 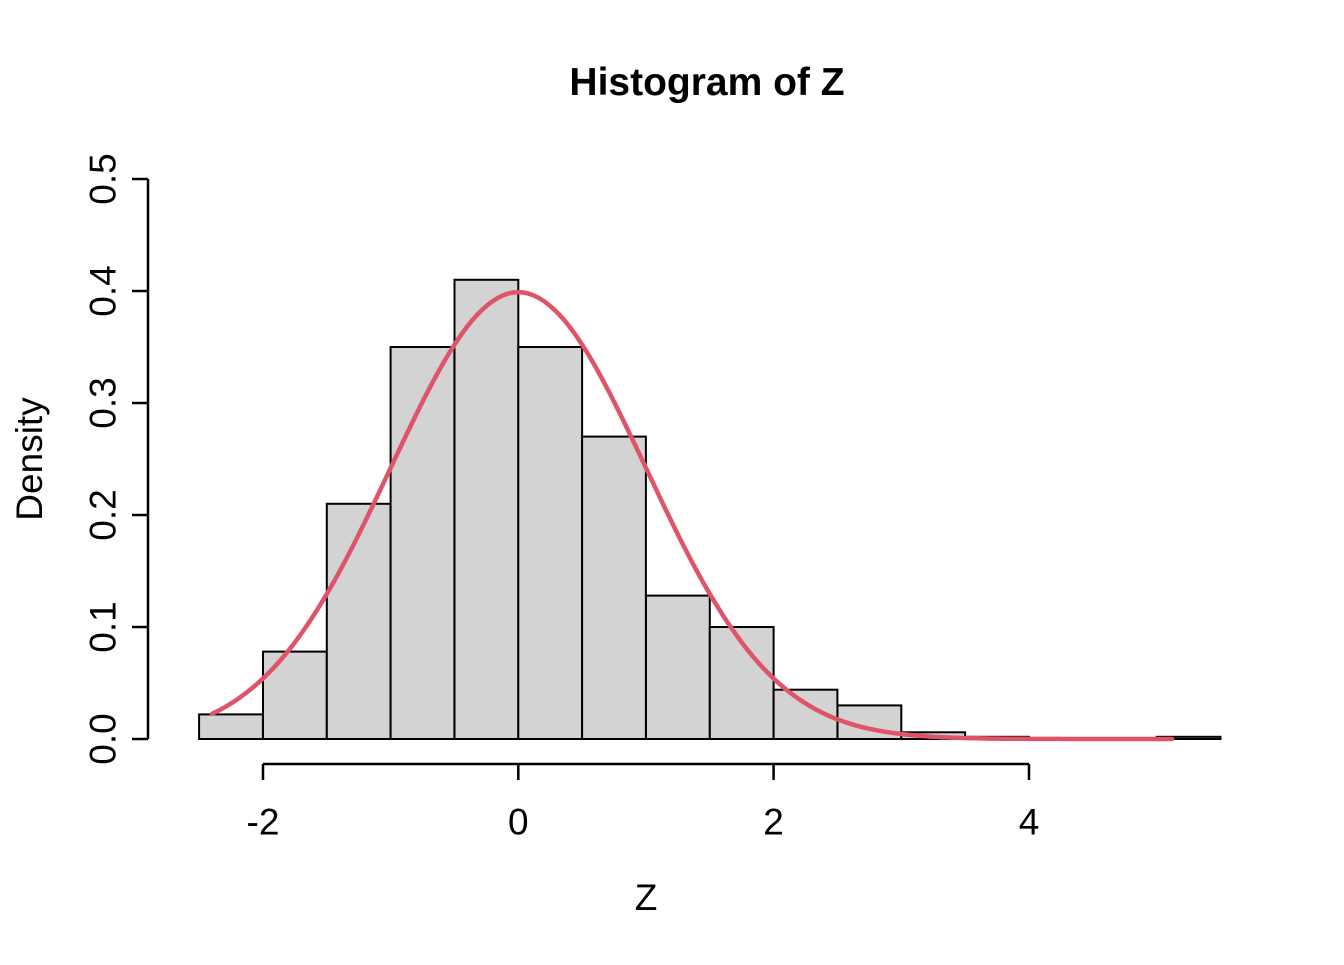 I want to click on y-tick-label: 0.5, so click(x=103, y=178).